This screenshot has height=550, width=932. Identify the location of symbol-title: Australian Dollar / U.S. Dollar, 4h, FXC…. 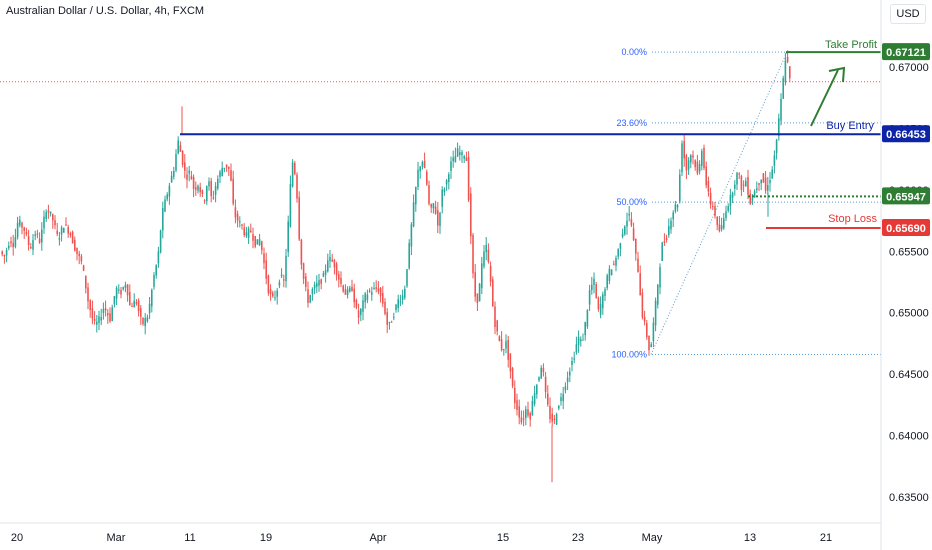
(105, 11).